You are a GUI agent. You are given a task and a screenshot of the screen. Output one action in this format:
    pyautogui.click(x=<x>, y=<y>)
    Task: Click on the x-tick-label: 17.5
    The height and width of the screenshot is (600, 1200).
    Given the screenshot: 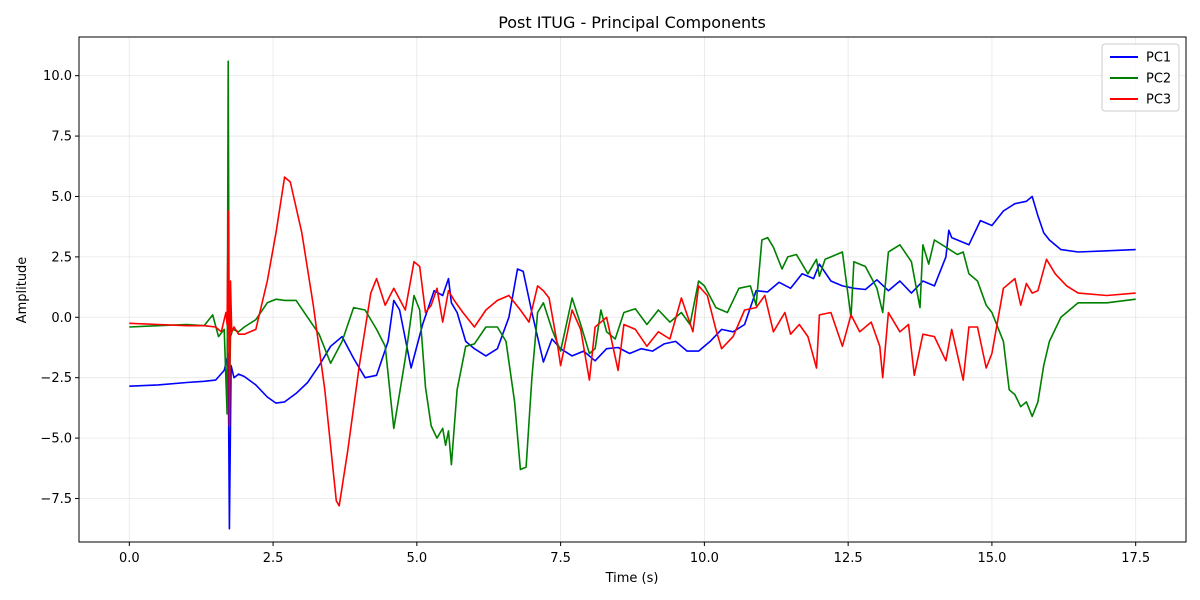 What is the action you would take?
    pyautogui.click(x=1135, y=558)
    